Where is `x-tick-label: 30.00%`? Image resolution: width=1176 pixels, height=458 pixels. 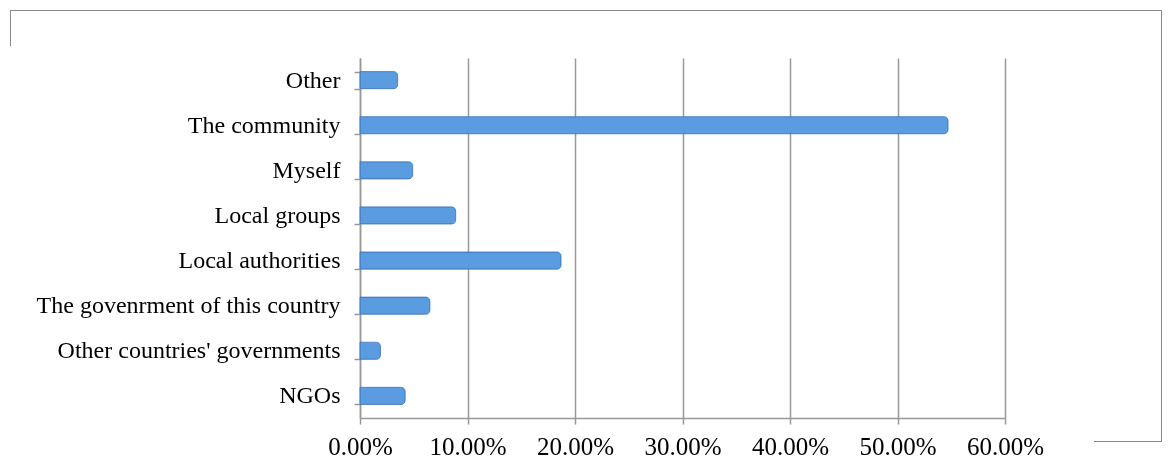 x-tick-label: 30.00% is located at coordinates (683, 445).